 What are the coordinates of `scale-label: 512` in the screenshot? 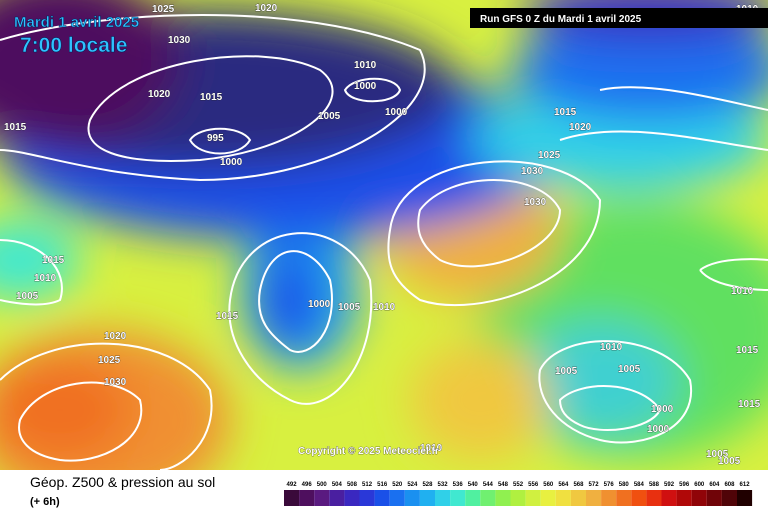 It's located at (367, 485).